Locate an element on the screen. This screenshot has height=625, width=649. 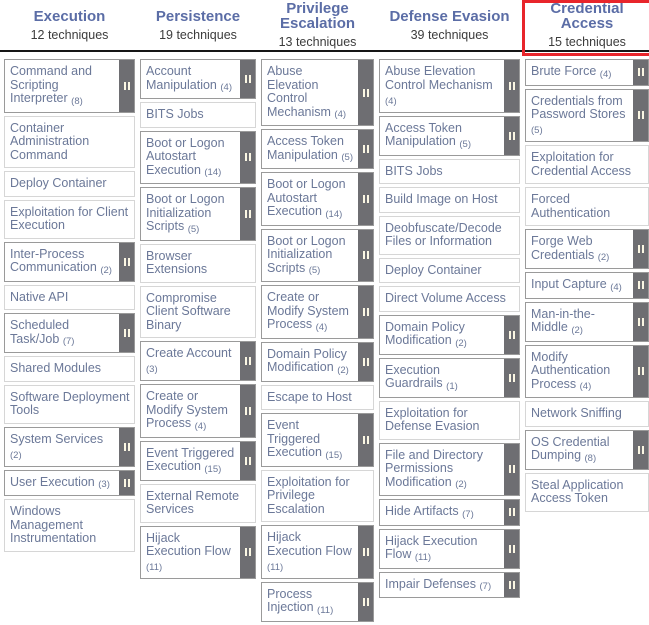
subtechnique-count: (5) is located at coordinates (347, 157).